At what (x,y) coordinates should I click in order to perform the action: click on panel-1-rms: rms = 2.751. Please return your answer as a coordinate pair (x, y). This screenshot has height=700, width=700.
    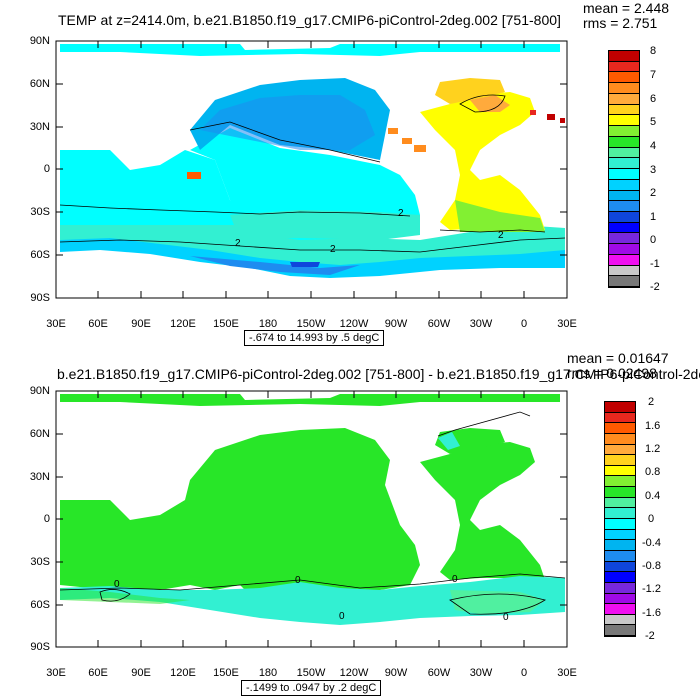
    Looking at the image, I should click on (620, 23).